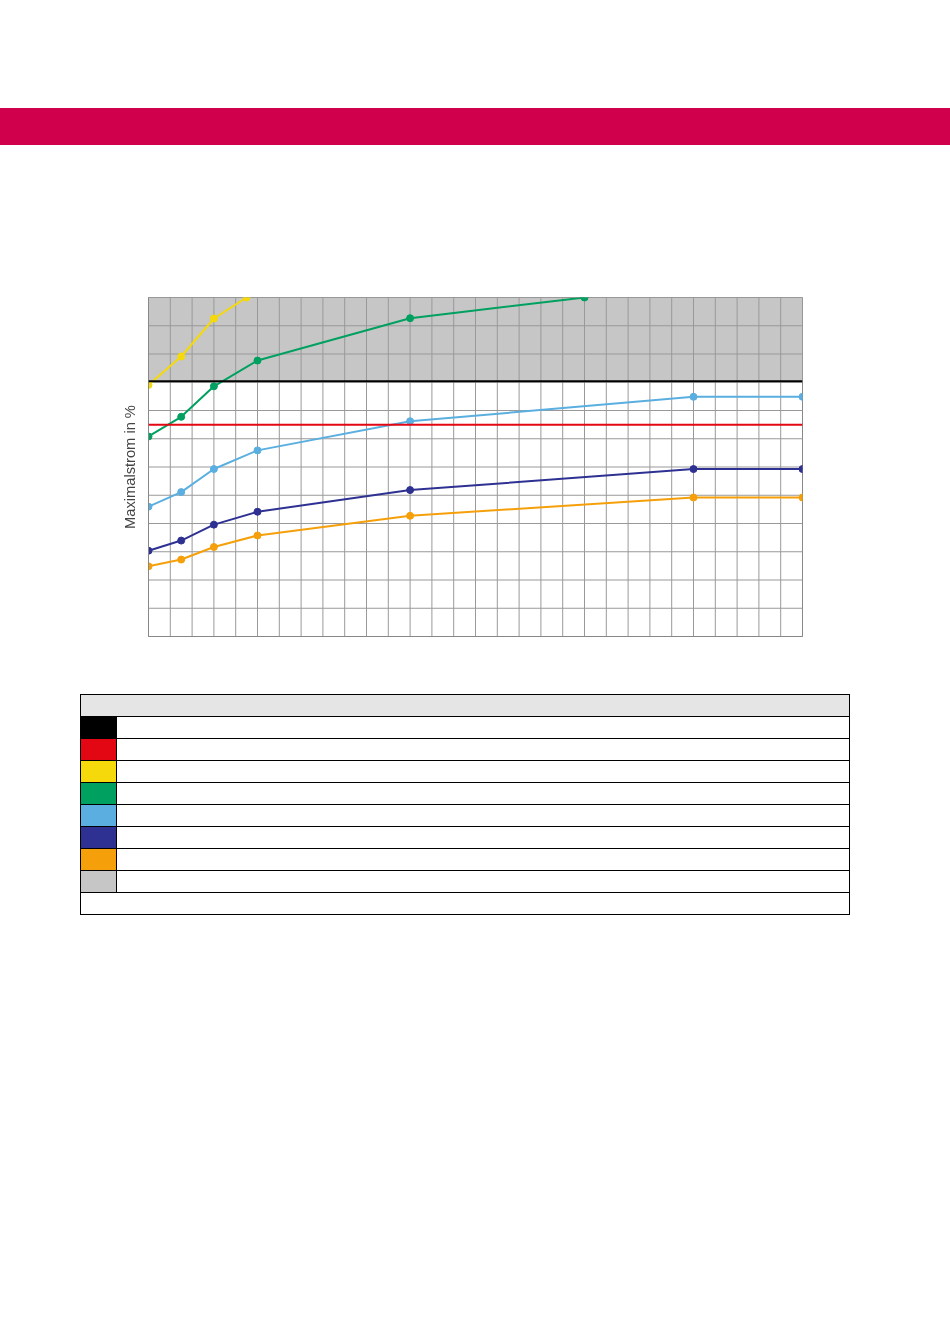 The width and height of the screenshot is (950, 1344). Describe the element at coordinates (129, 467) in the screenshot. I see `y-axis-title: Maximalstrom in %` at that location.